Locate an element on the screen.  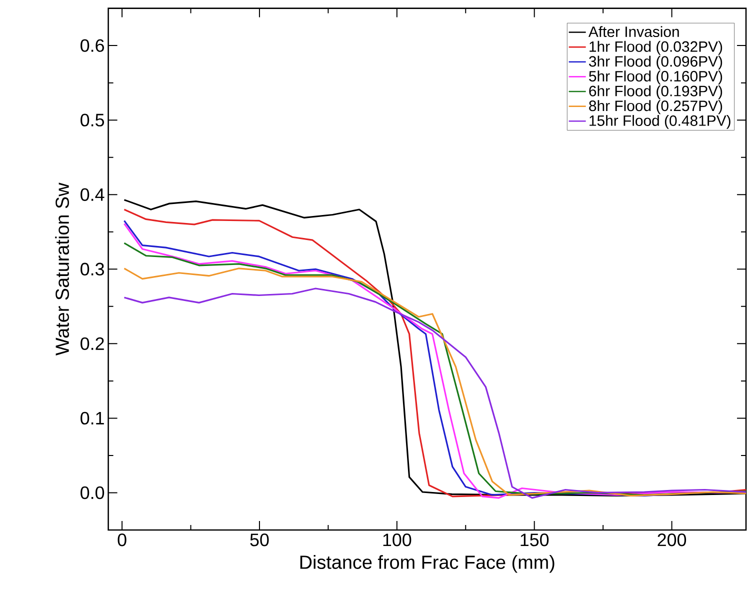
x-tick-label: 50 is located at coordinates (259, 540).